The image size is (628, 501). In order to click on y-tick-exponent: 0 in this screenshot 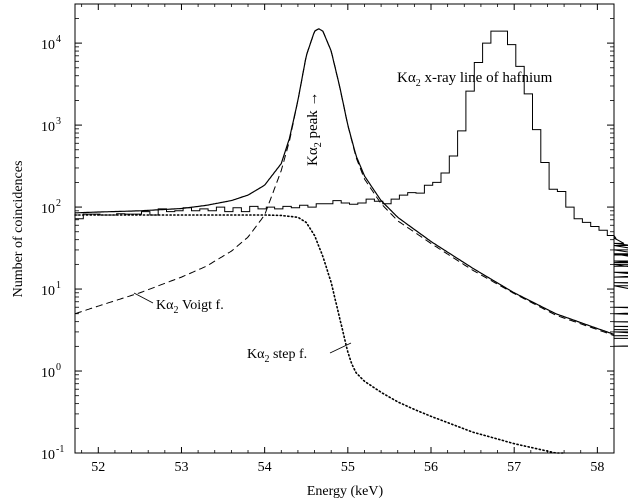, I will do `click(58, 367)`.